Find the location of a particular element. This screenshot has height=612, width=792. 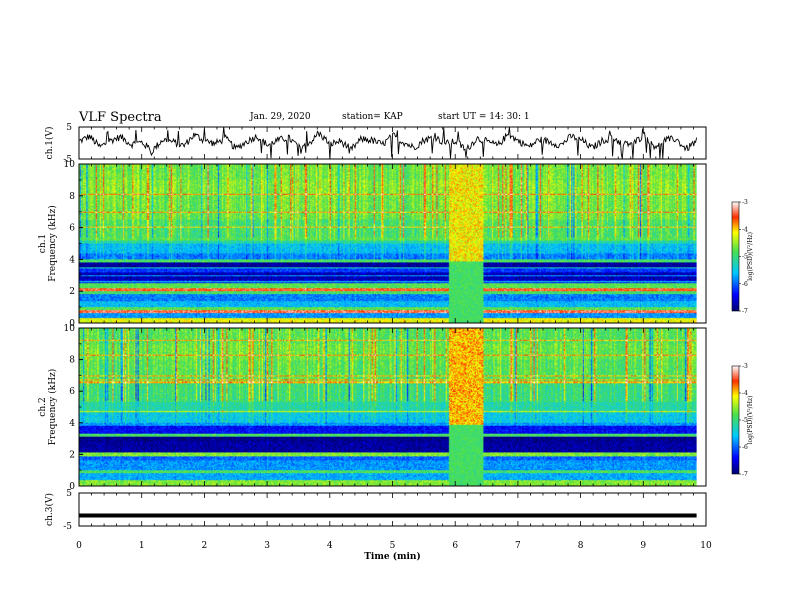

ch2-spectrogram-colorbar-label: -7 is located at coordinates (745, 474).